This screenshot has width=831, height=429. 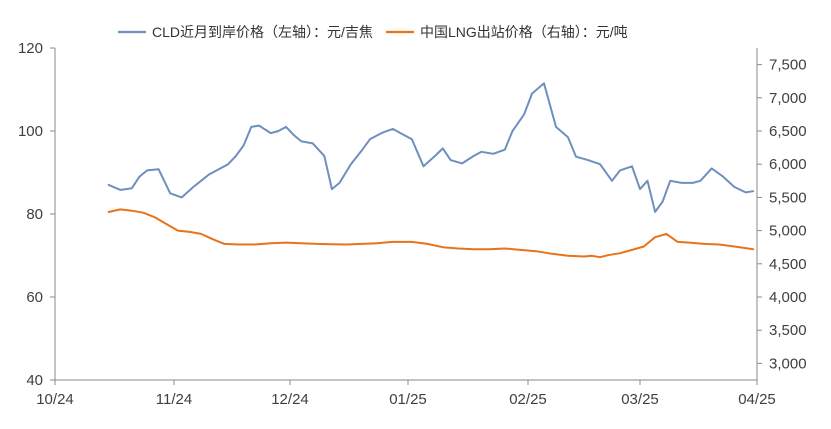 I want to click on left-y-axis-ticks: 40 60 80 100 120, so click(x=36, y=214).